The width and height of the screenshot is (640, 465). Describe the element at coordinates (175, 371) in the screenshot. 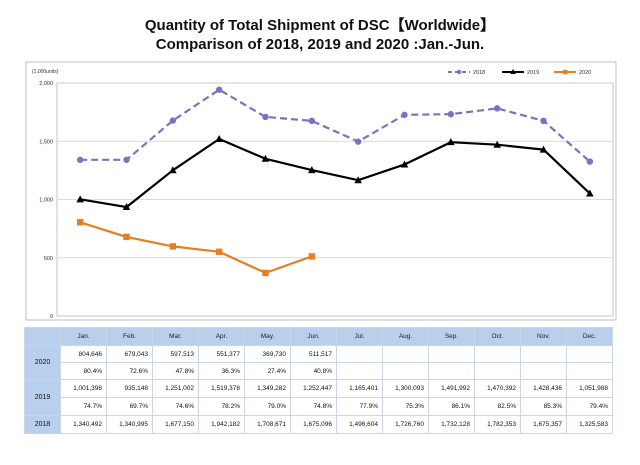

I see `table-cell: 47.8%` at that location.